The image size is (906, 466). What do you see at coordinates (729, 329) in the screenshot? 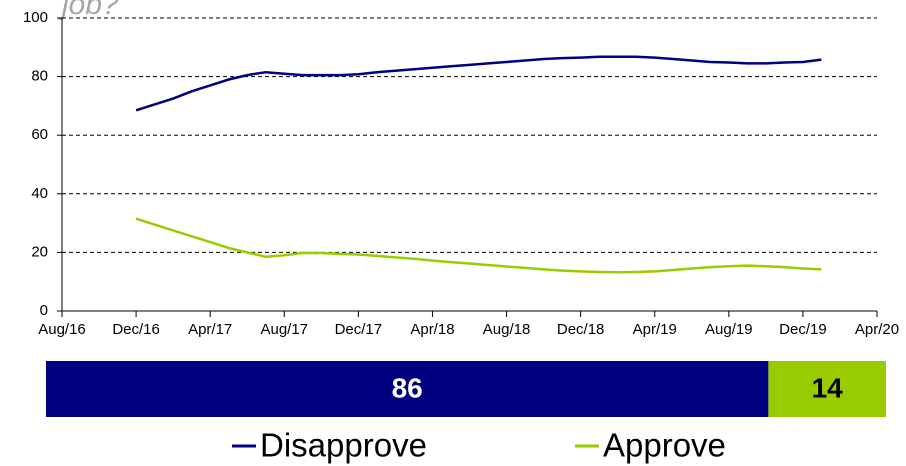
I see `x-tick-label: Aug/19` at bounding box center [729, 329].